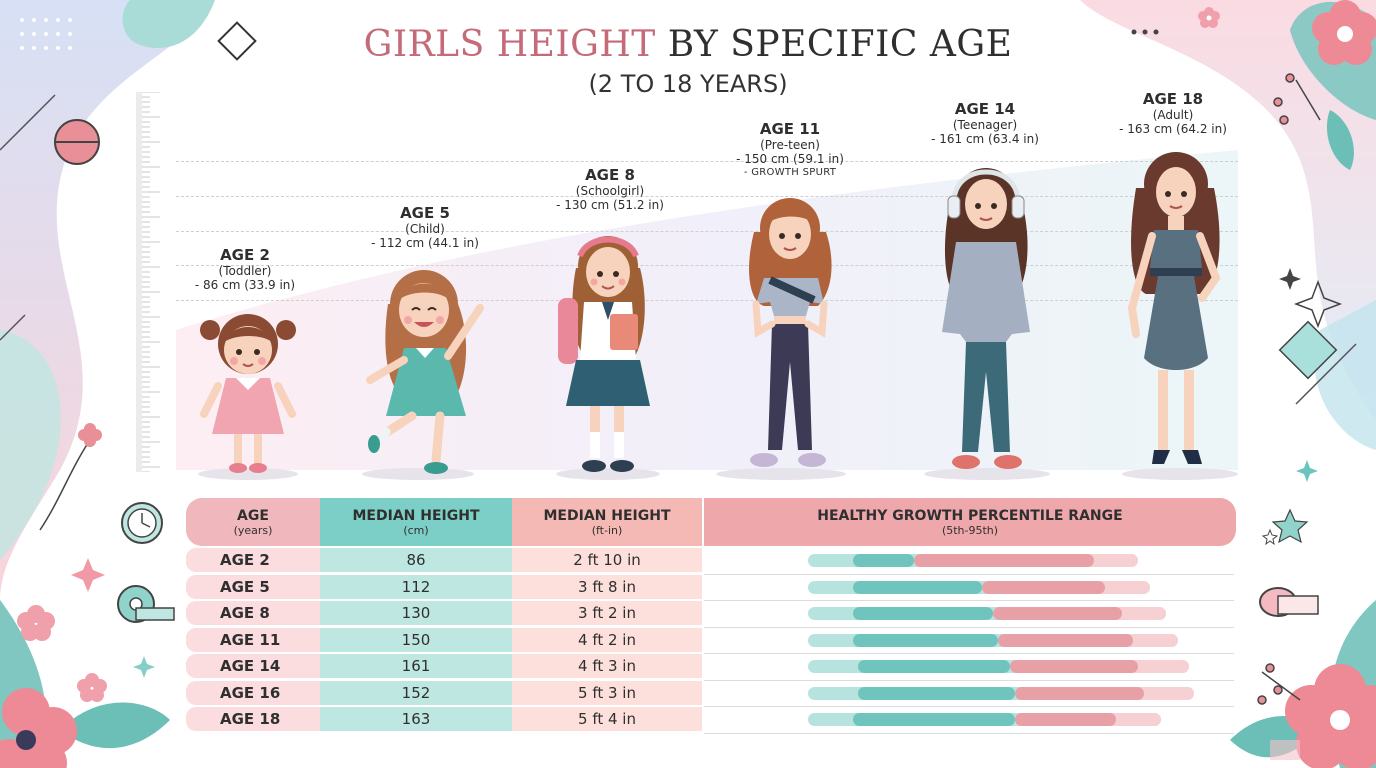 The width and height of the screenshot is (1376, 768). I want to click on cell-median-ftin: 5 ft 4 in, so click(607, 719).